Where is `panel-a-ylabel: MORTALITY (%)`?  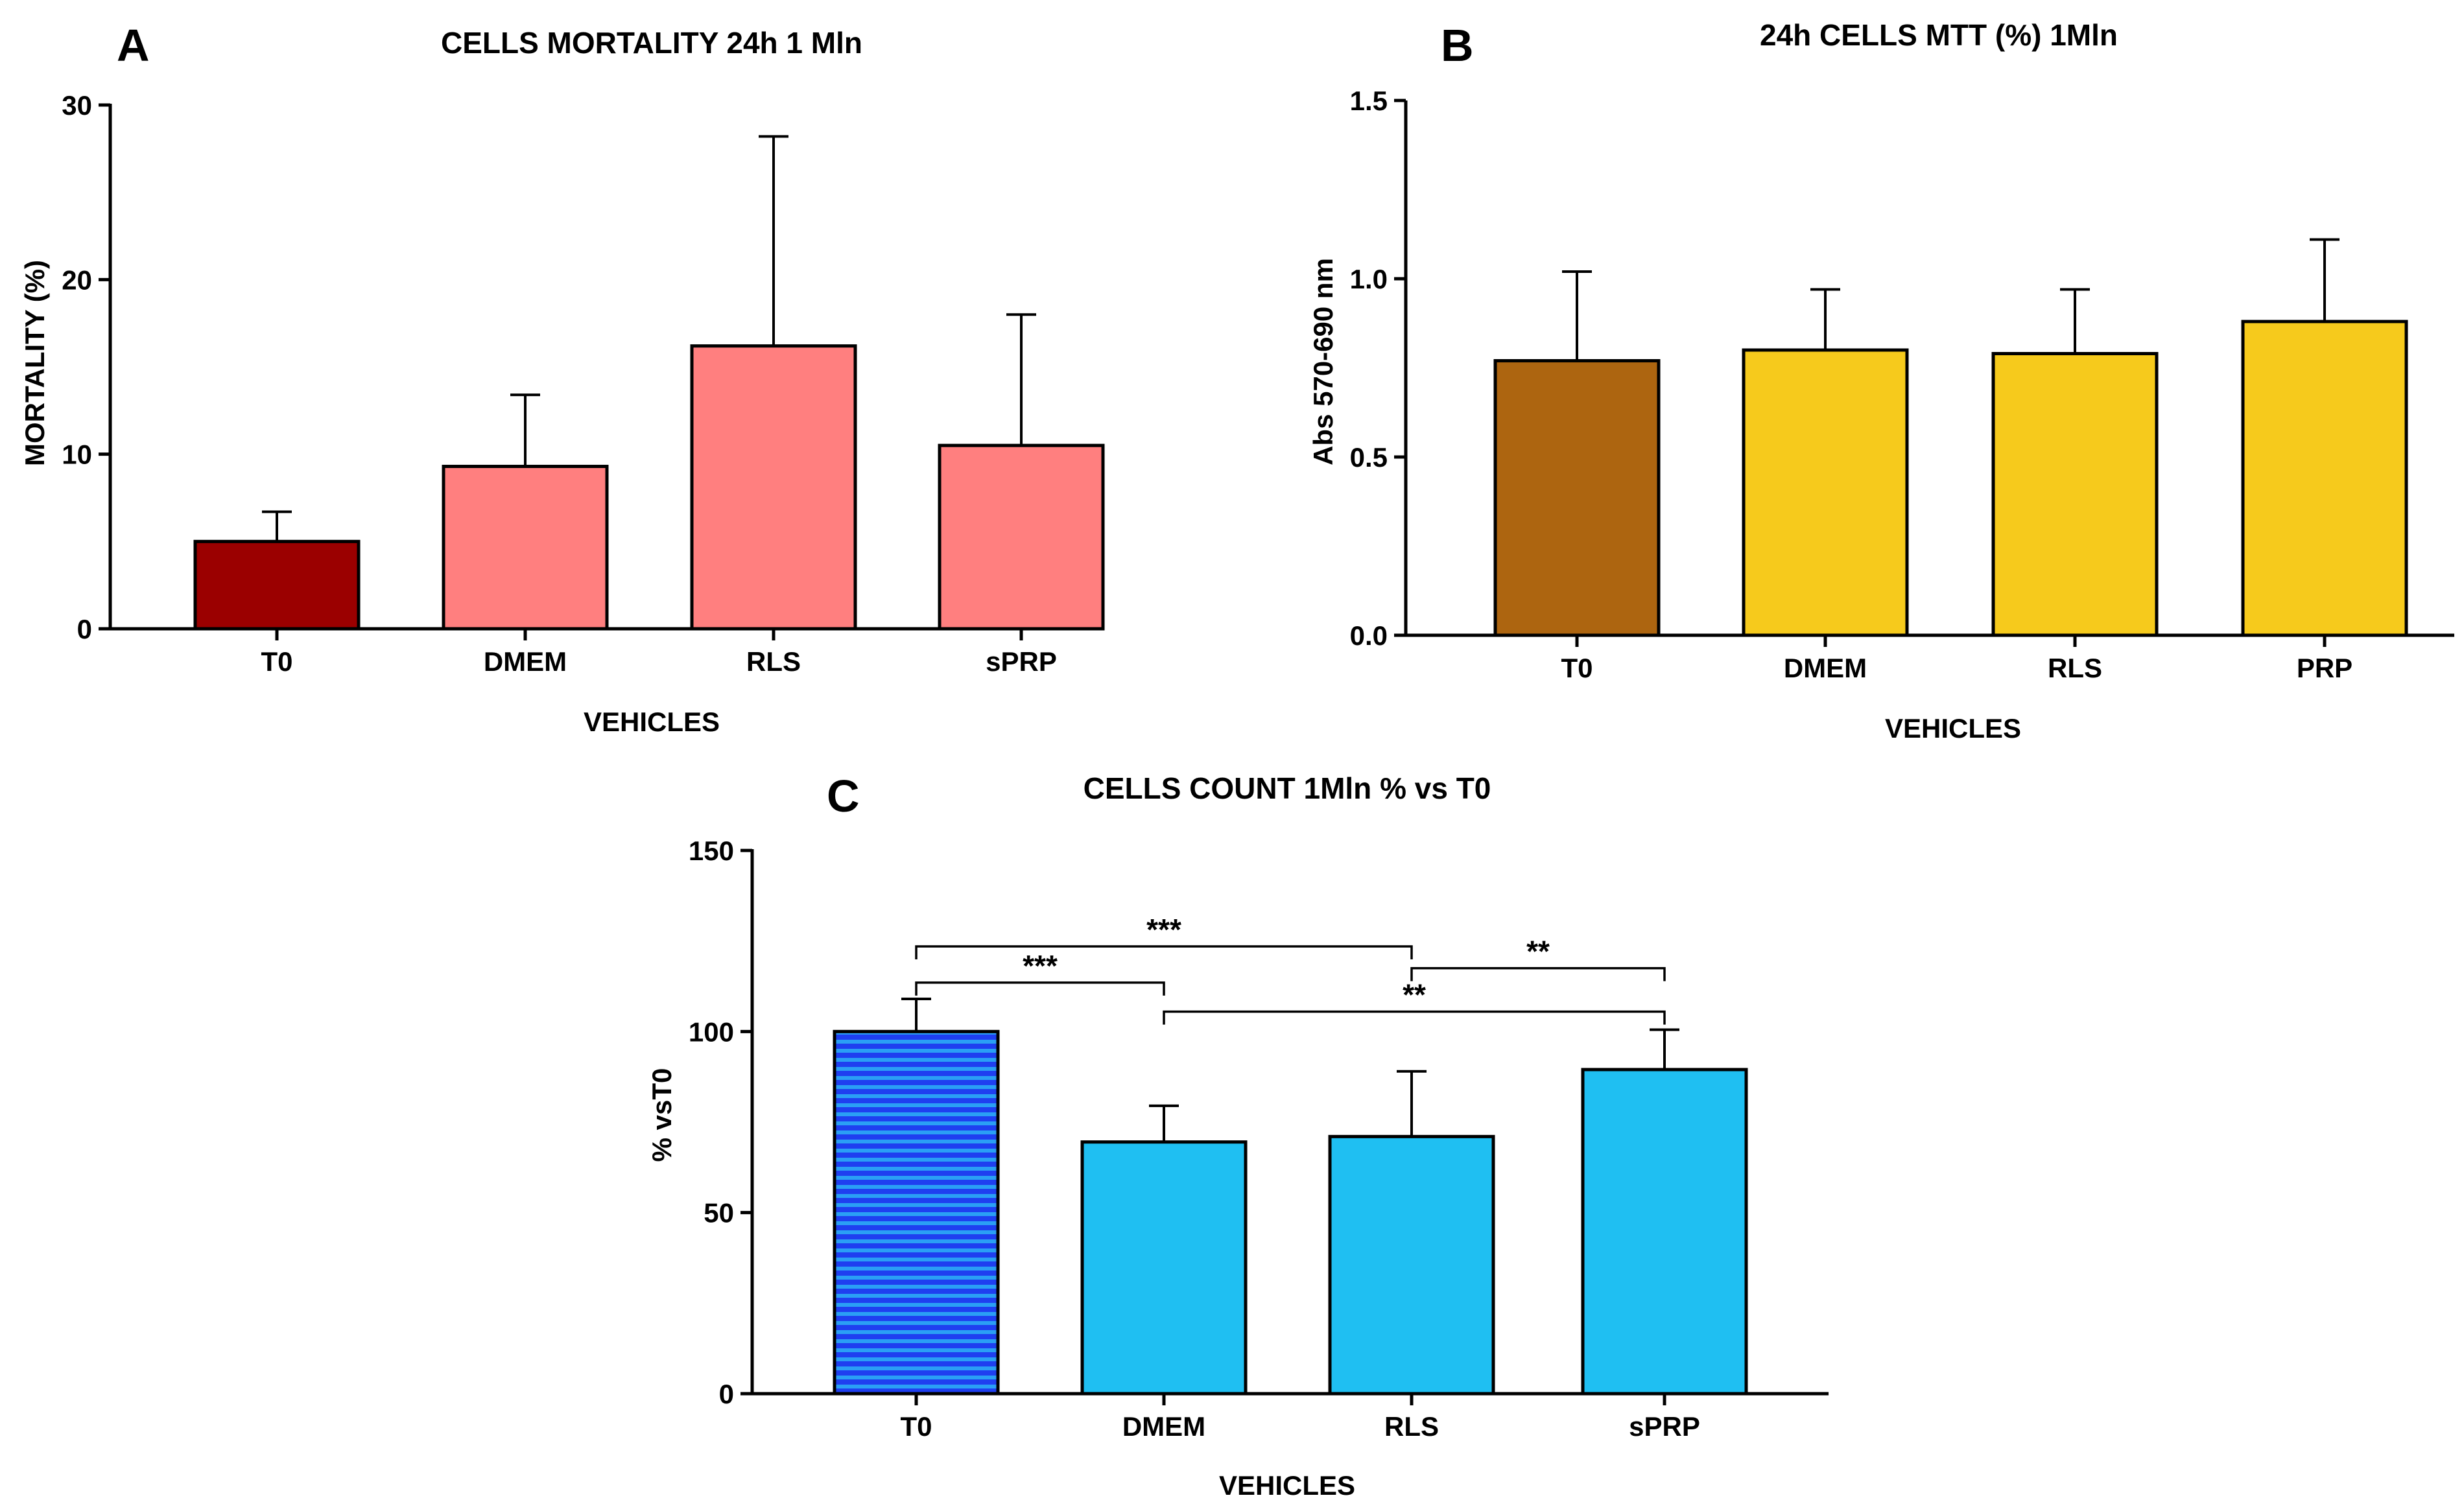
panel-a-ylabel: MORTALITY (%) is located at coordinates (34, 363).